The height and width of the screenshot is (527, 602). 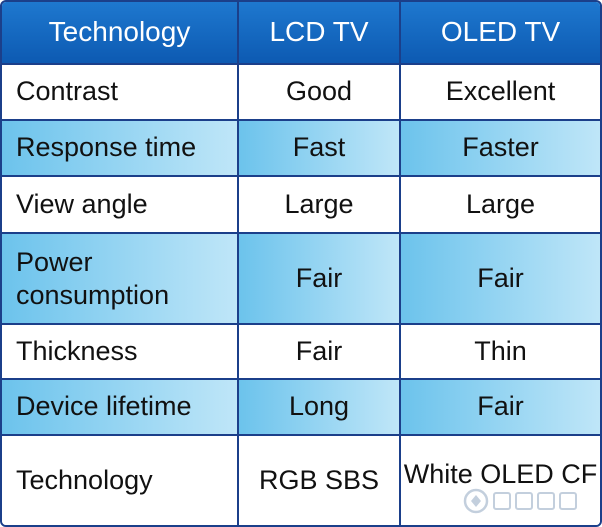 I want to click on table-row: Thickness Fair Thin, so click(x=301, y=351).